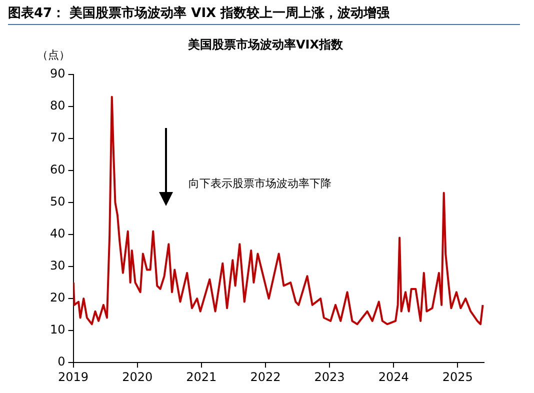 The width and height of the screenshot is (534, 393). What do you see at coordinates (265, 44) in the screenshot?
I see `chart-subtitle: 美国股票市场波动率VIX指数` at bounding box center [265, 44].